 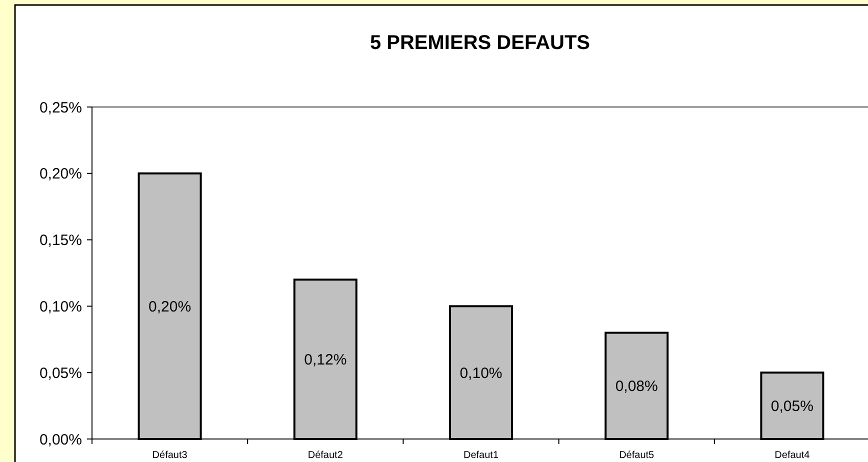 What do you see at coordinates (170, 455) in the screenshot?
I see `x-tick-label: Défaut3` at bounding box center [170, 455].